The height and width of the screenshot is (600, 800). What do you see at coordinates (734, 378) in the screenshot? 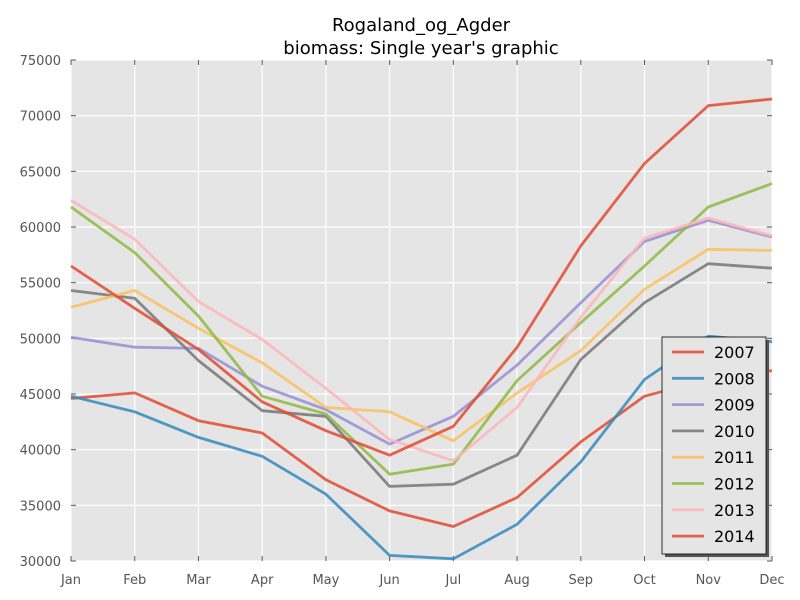
I see `legend-label-2008: 2008` at bounding box center [734, 378].